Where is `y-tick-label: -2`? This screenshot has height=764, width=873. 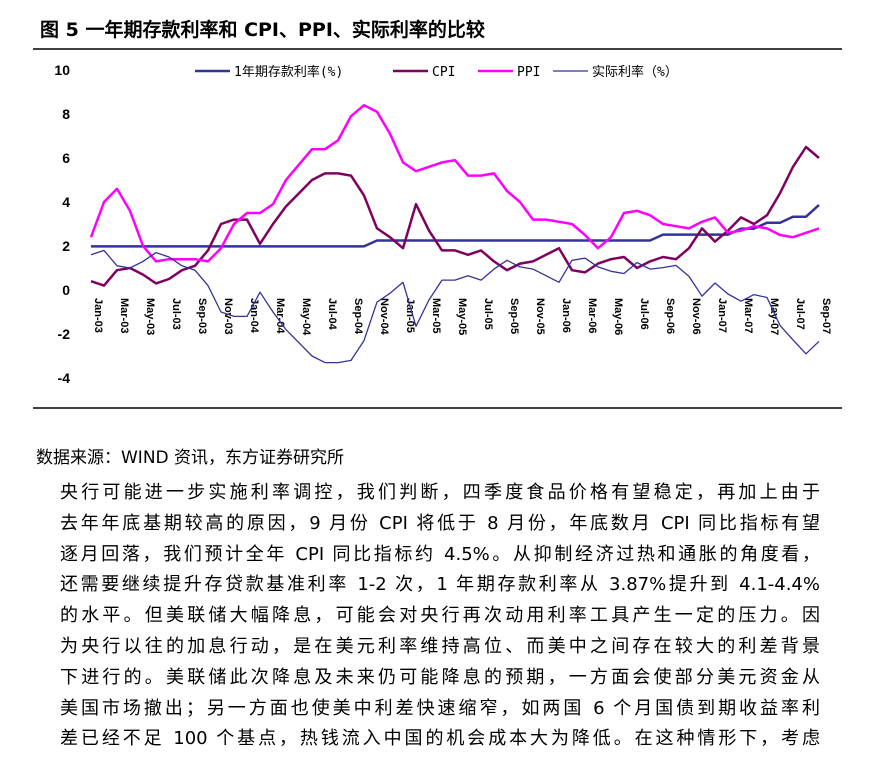 y-tick-label: -2 is located at coordinates (64, 334).